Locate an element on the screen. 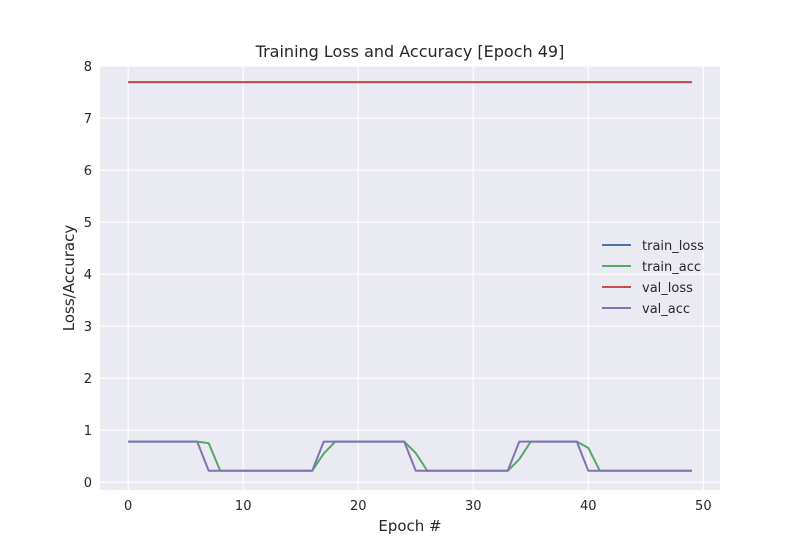 The width and height of the screenshot is (800, 550). x-tick-label: 40 is located at coordinates (588, 506).